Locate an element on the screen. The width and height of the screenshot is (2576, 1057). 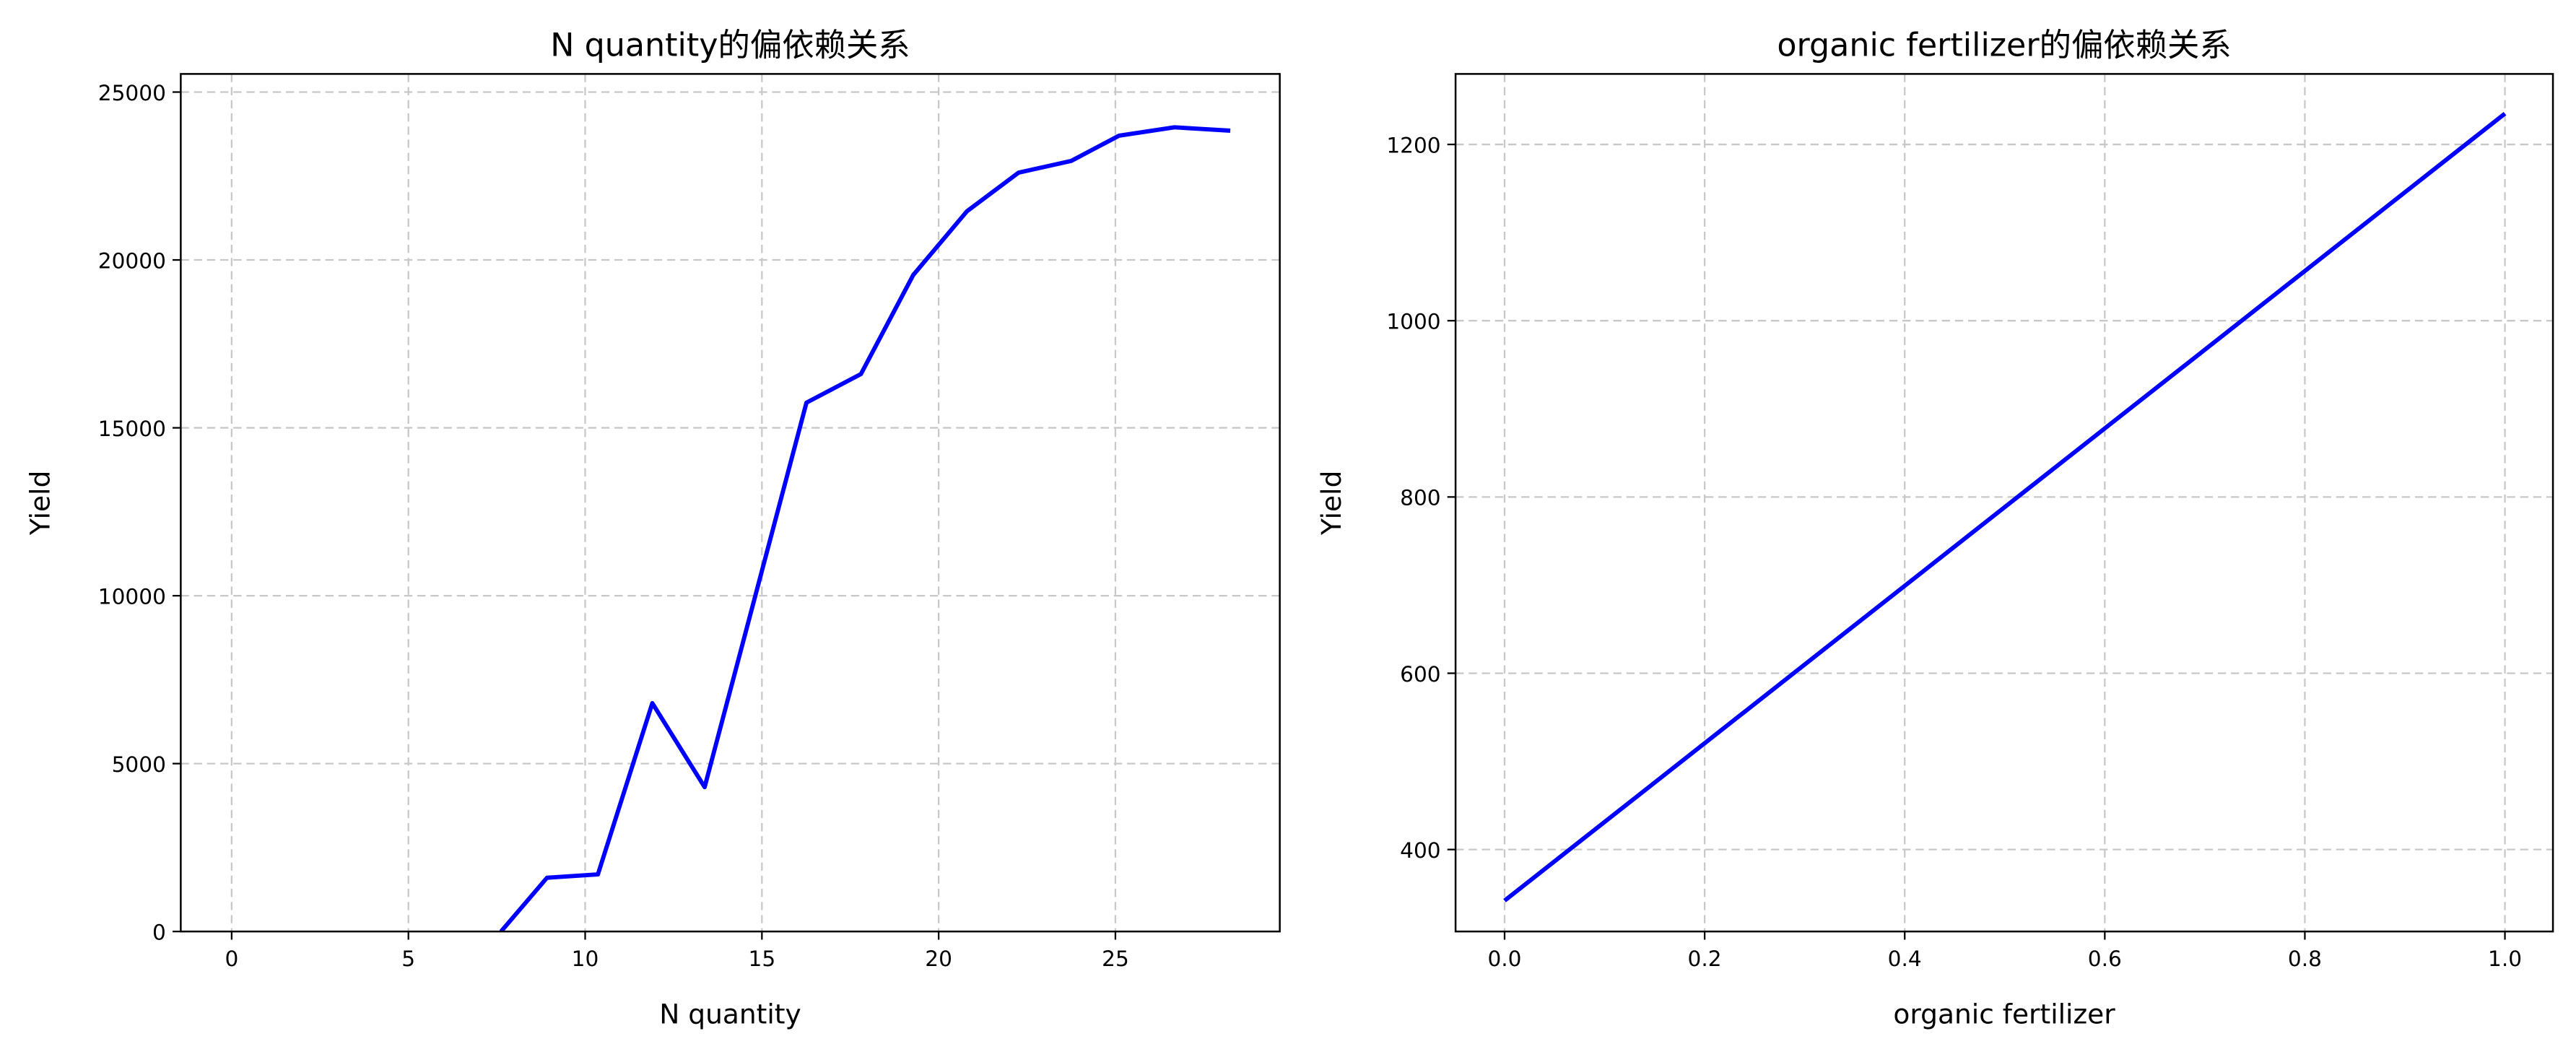
x-axis-label: N quantity is located at coordinates (730, 1014).